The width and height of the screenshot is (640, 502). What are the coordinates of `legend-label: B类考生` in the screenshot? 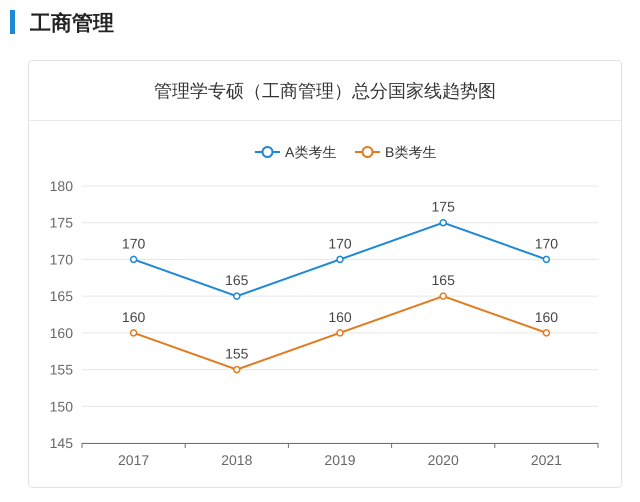 It's located at (410, 152).